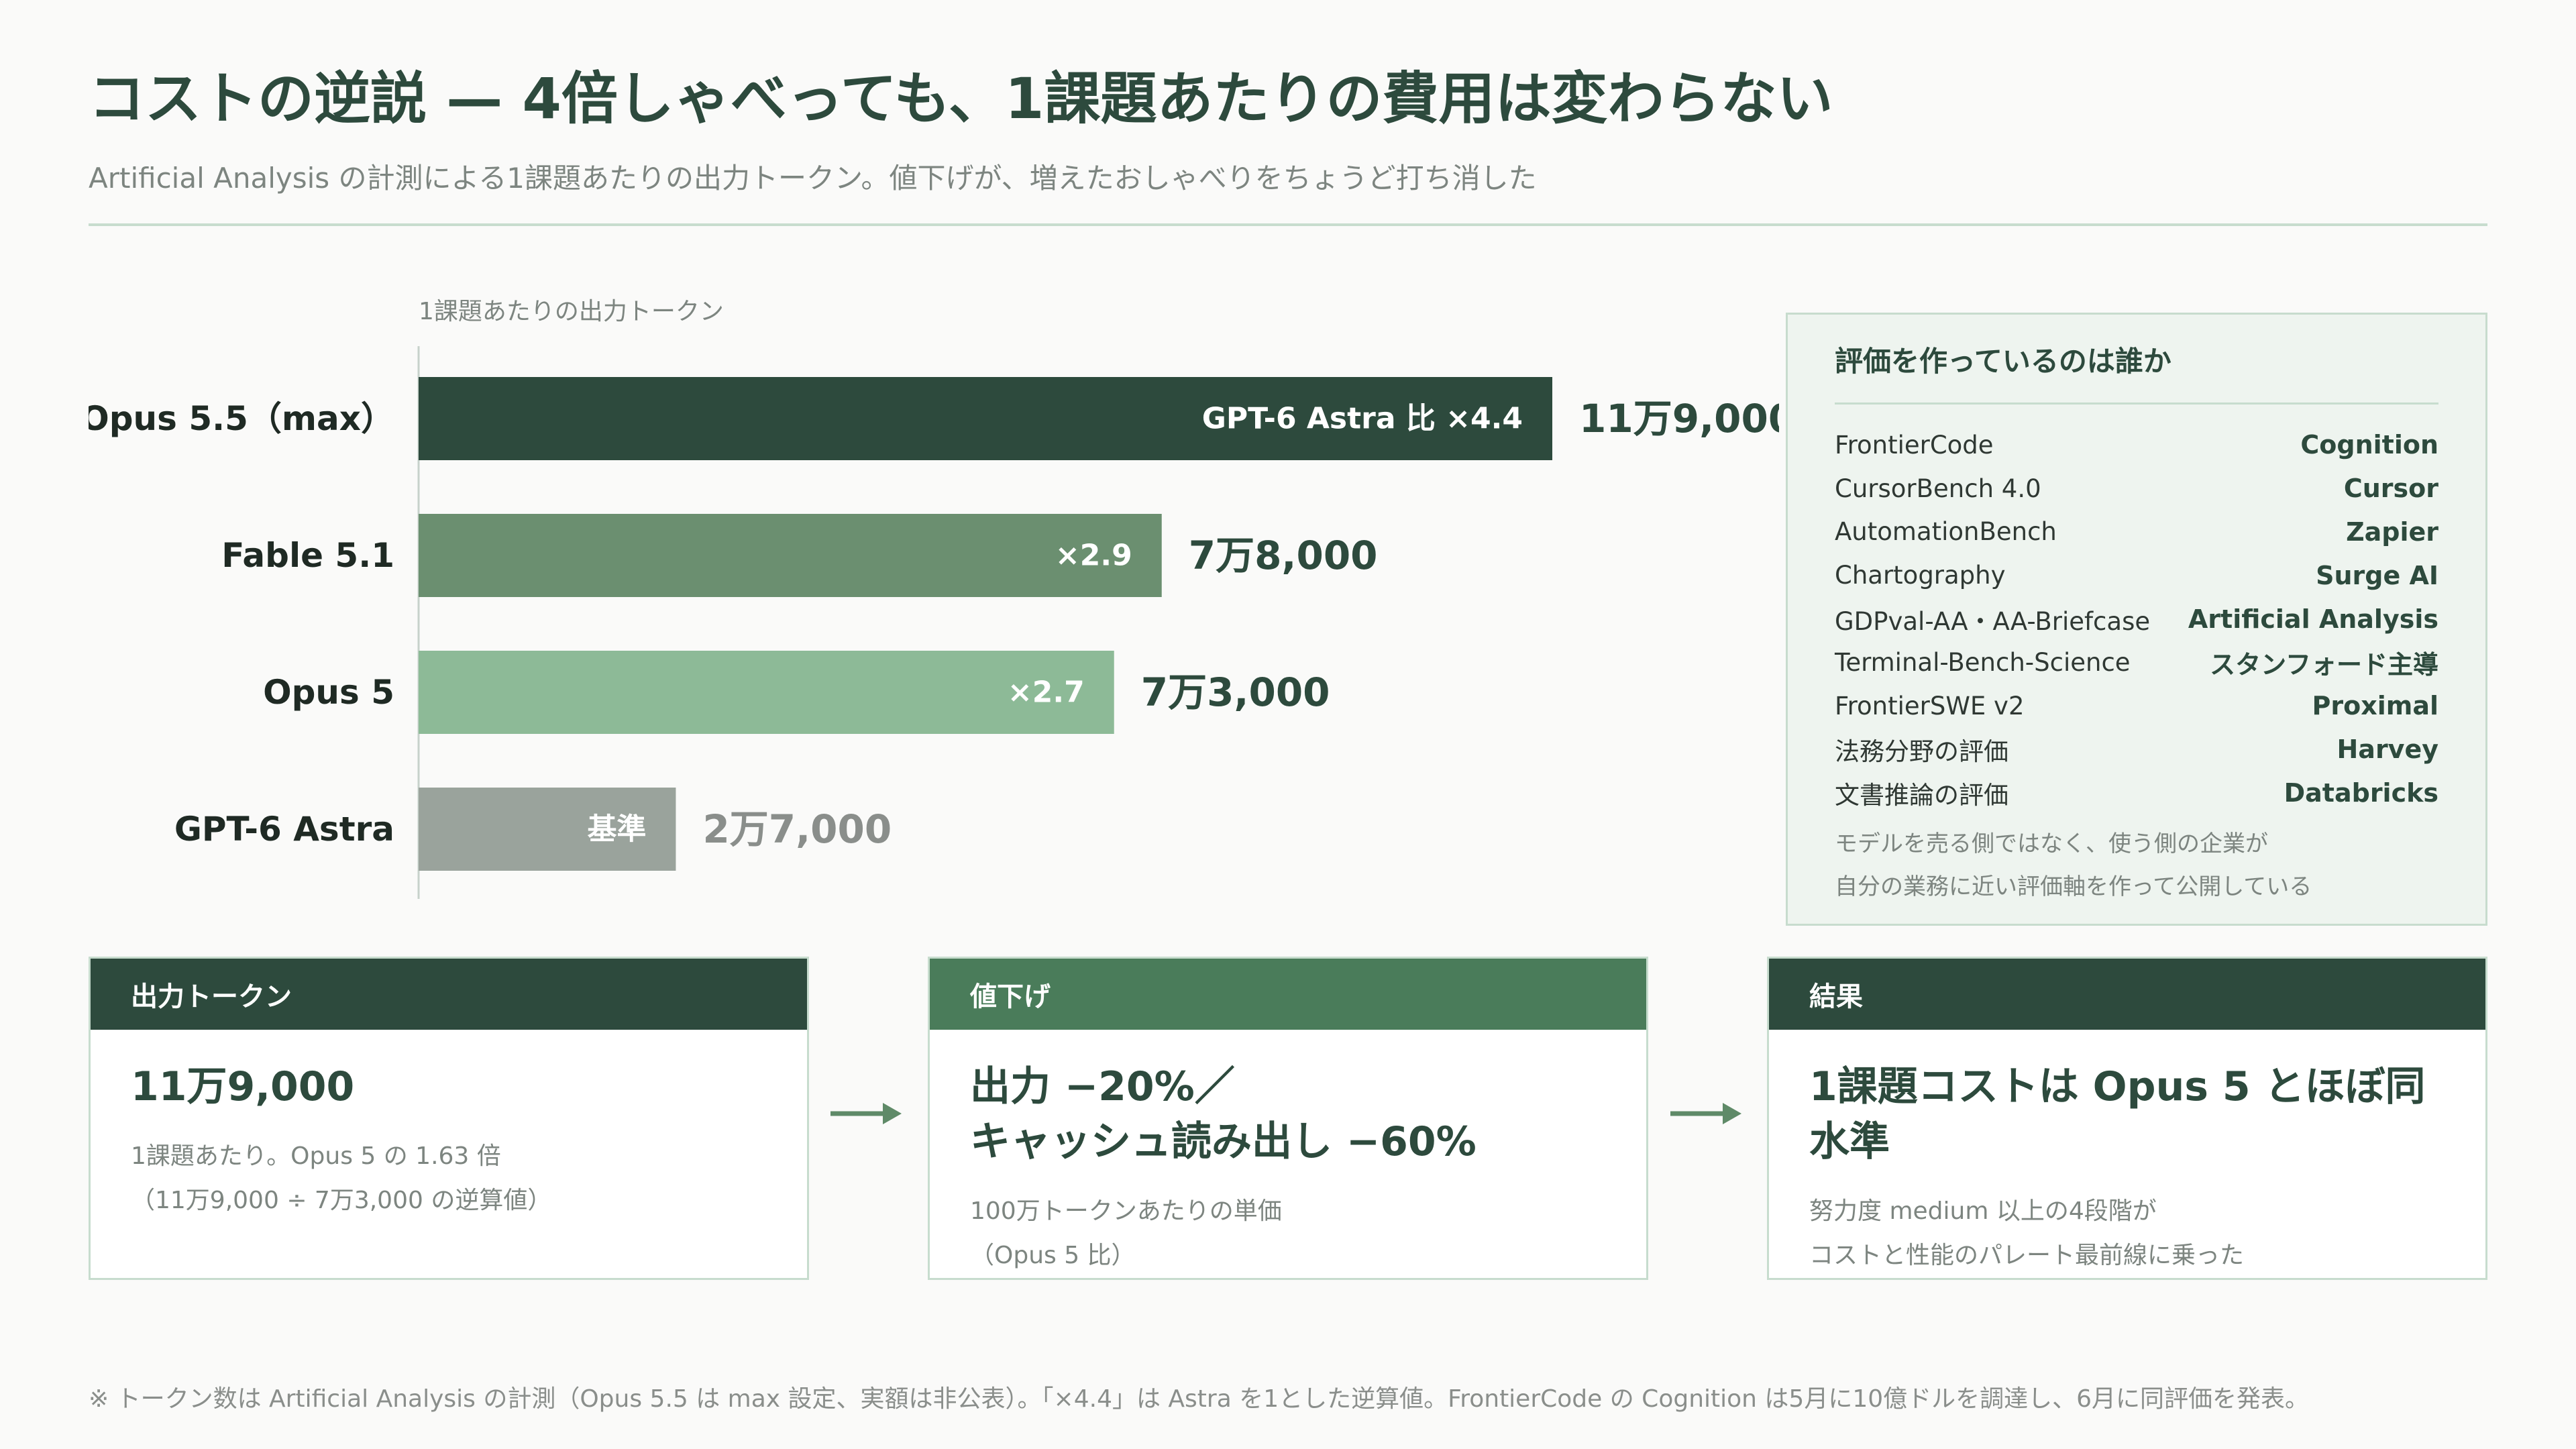 The image size is (2576, 1449). What do you see at coordinates (2136, 662) in the screenshot?
I see `evaluator-row: Terminal-Bench-Science スタンフォード主導` at bounding box center [2136, 662].